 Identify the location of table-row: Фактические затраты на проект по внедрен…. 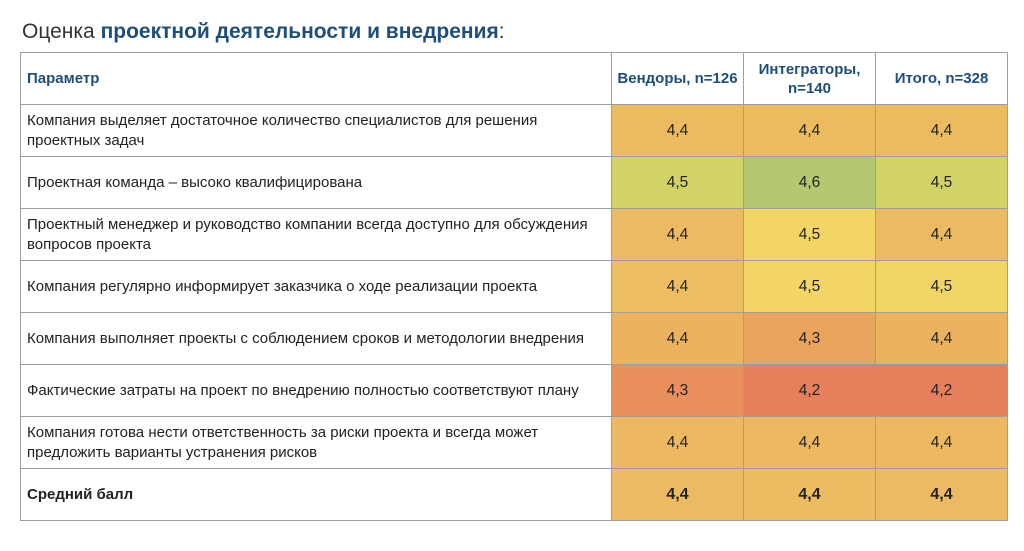
(514, 390).